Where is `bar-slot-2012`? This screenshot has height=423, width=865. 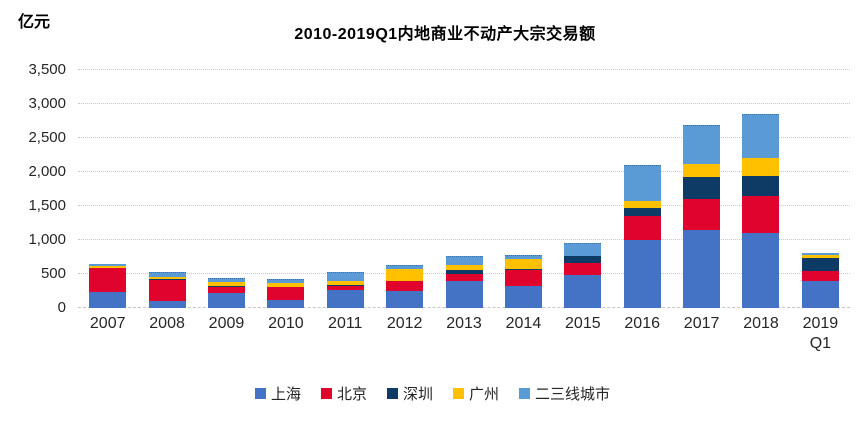
bar-slot-2012 is located at coordinates (404, 189).